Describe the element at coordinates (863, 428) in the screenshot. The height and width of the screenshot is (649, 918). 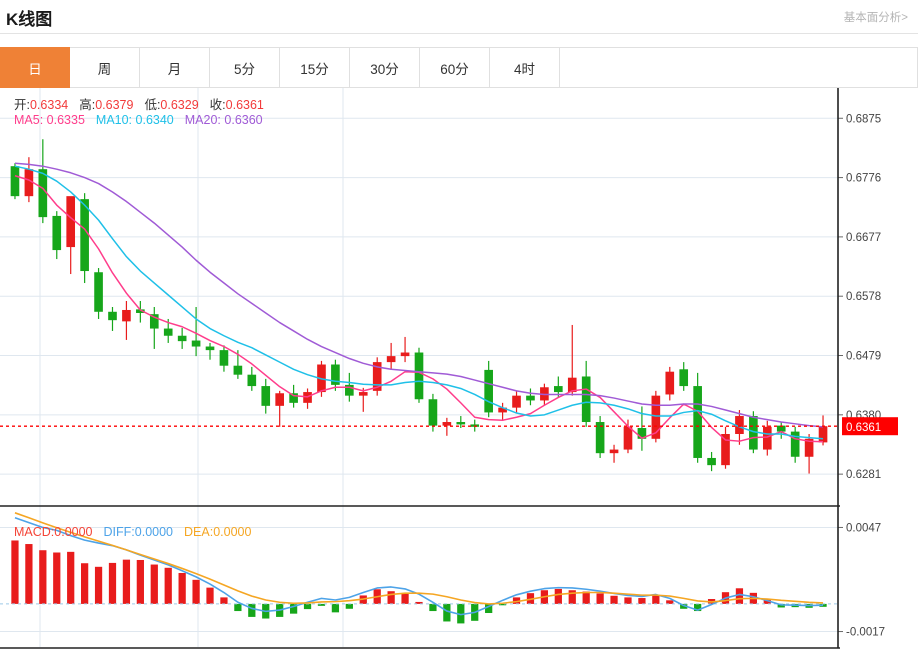
I see `current-price-tag-label: 0.6361` at that location.